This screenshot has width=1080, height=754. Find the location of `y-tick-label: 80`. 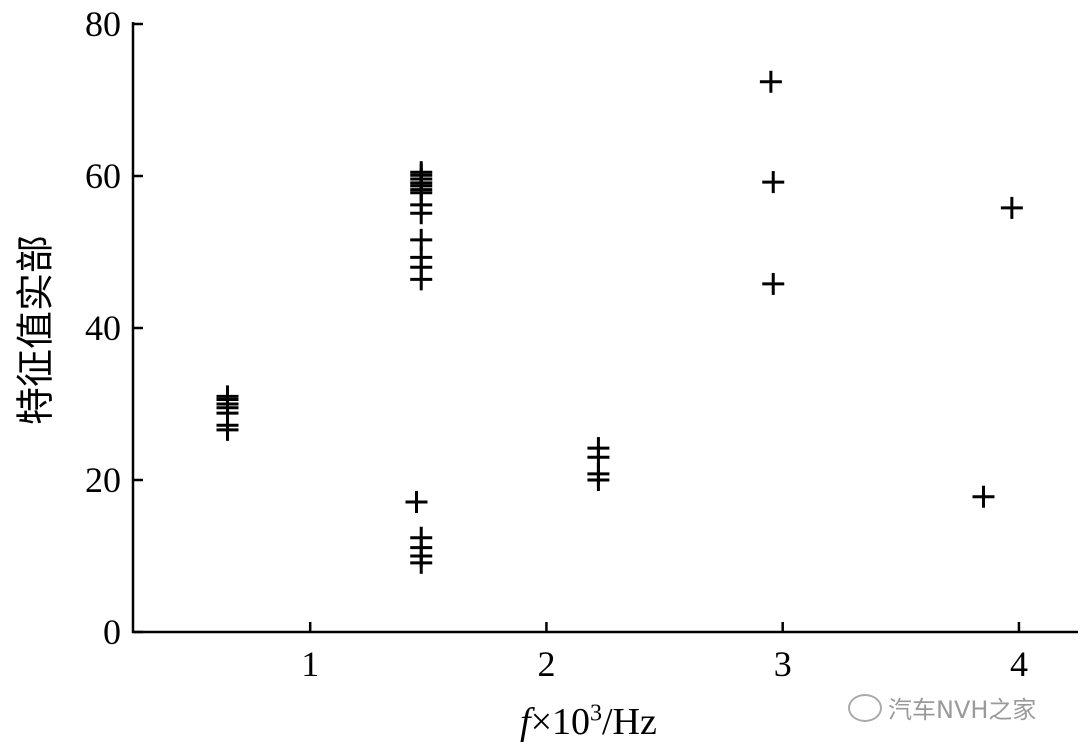

y-tick-label: 80 is located at coordinates (103, 24).